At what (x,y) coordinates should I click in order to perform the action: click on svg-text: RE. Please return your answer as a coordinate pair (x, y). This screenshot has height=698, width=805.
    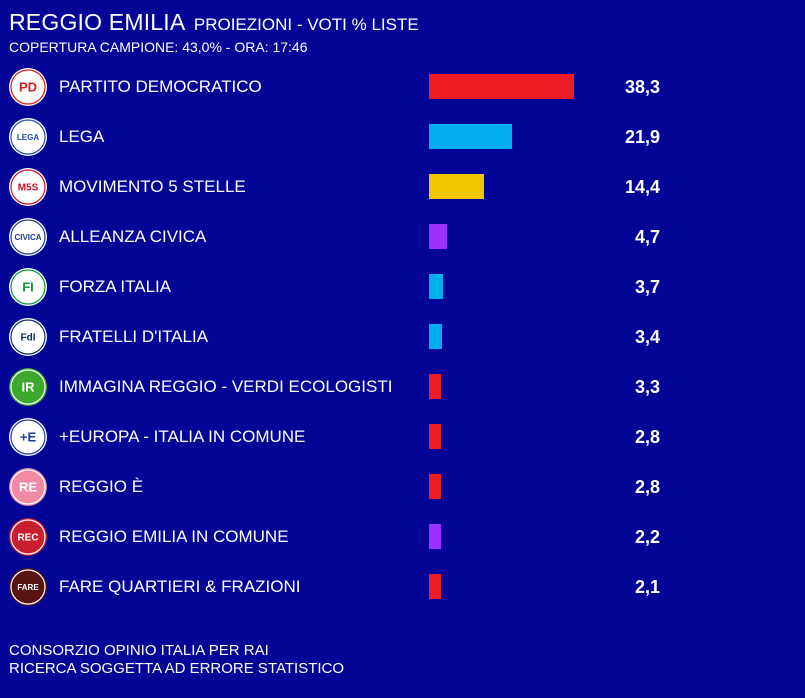
    Looking at the image, I should click on (28, 487).